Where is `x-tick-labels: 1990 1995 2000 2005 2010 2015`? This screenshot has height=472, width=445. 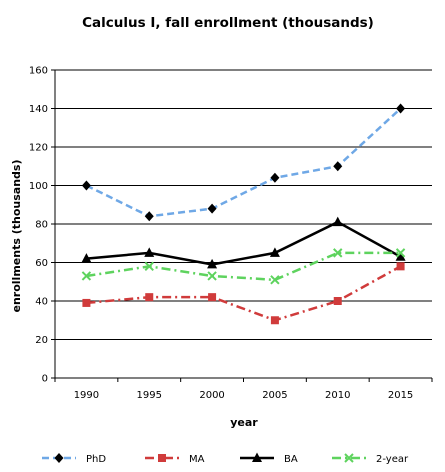
x-tick-labels: 1990 1995 2000 2005 2010 2015 is located at coordinates (244, 395).